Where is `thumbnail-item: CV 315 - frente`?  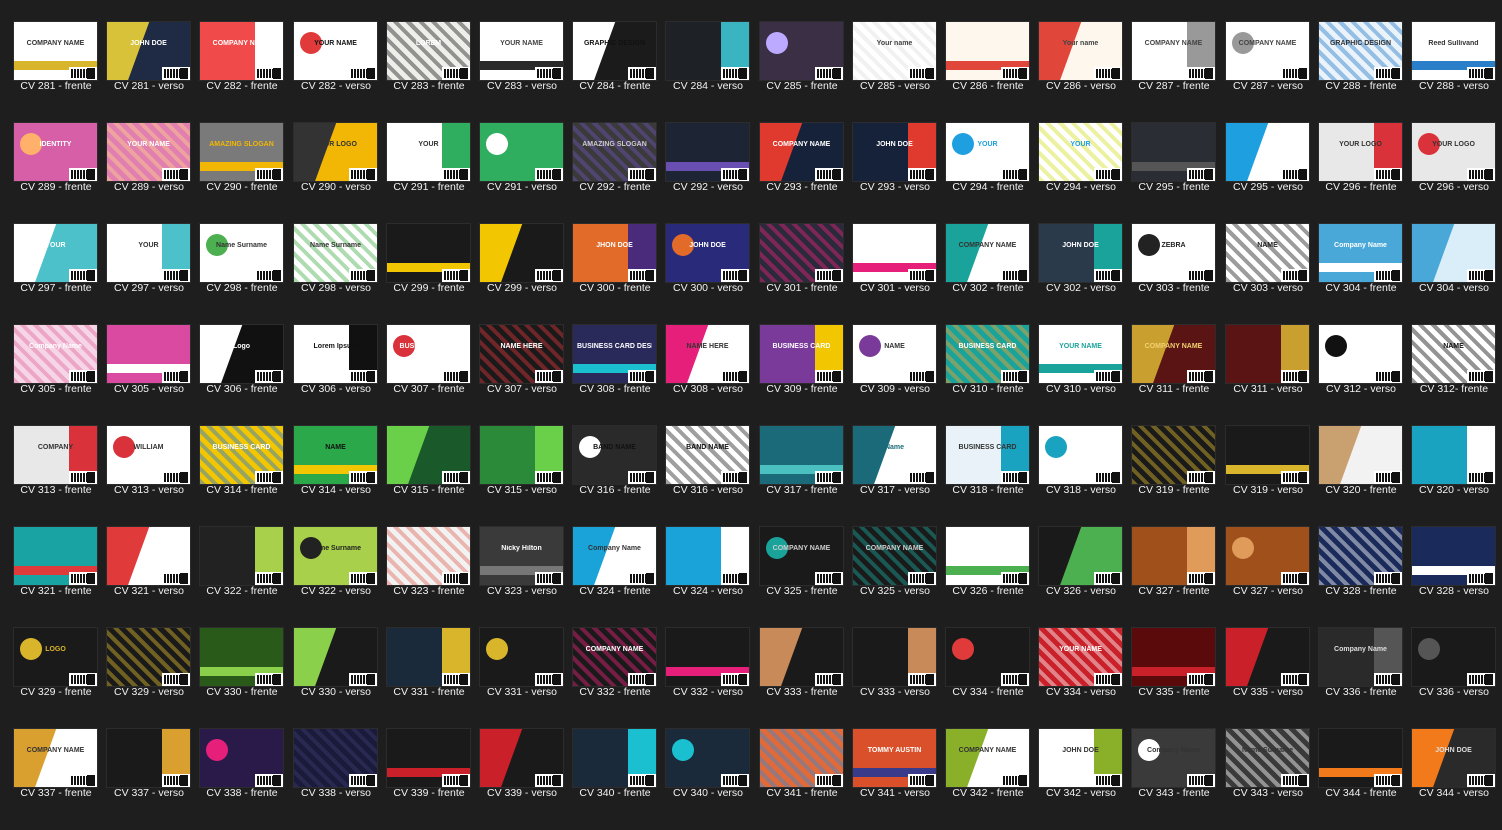 thumbnail-item: CV 315 - frente is located at coordinates (433, 476).